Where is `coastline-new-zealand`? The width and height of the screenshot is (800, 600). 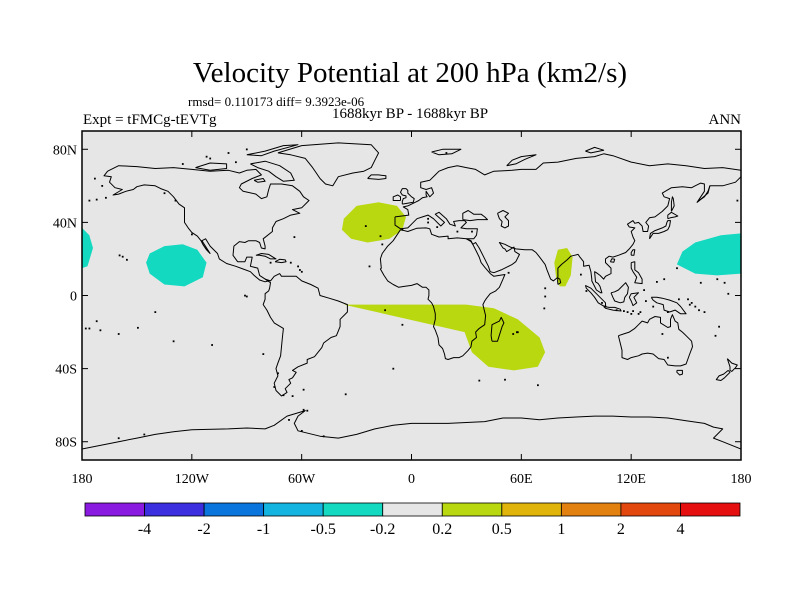
coastline-new-zealand is located at coordinates (732, 365).